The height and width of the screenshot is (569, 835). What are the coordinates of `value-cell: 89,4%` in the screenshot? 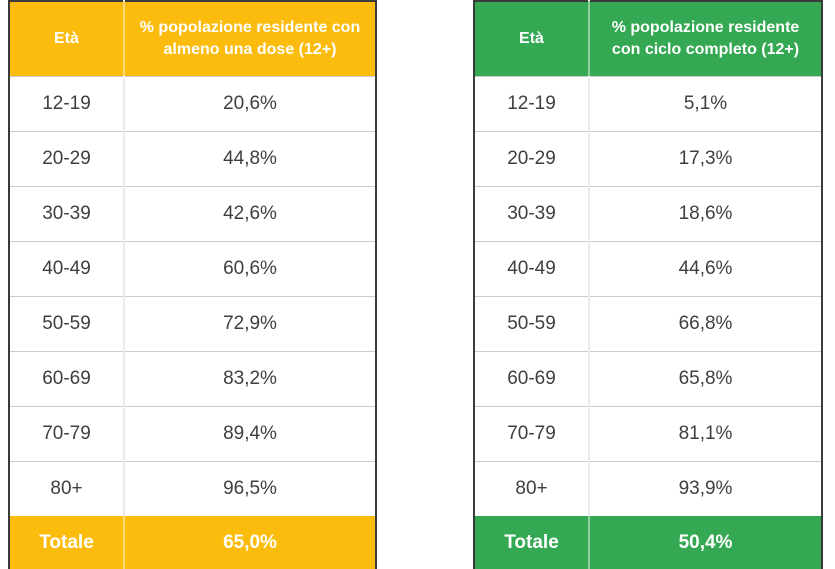 It's located at (249, 433).